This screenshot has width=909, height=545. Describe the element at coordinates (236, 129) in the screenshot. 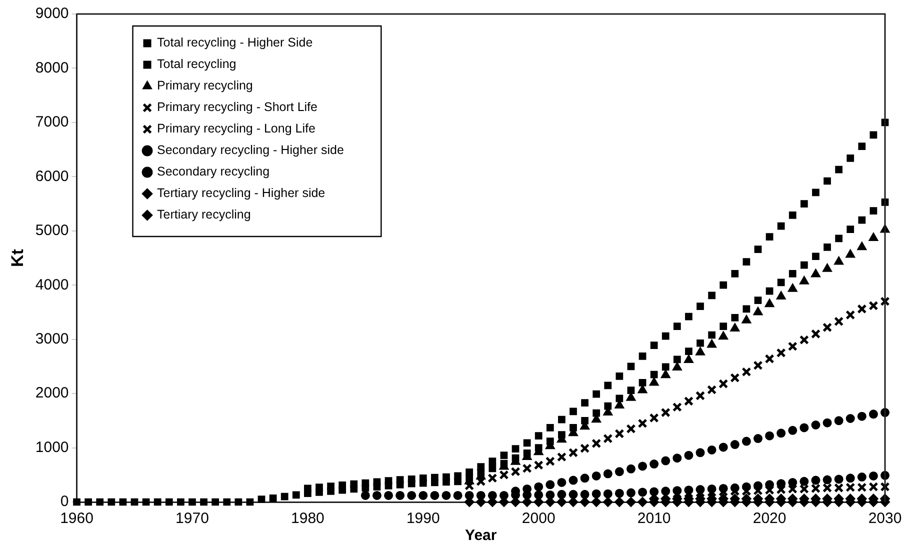

I see `legend-label: Primary recycling - Long Life` at that location.